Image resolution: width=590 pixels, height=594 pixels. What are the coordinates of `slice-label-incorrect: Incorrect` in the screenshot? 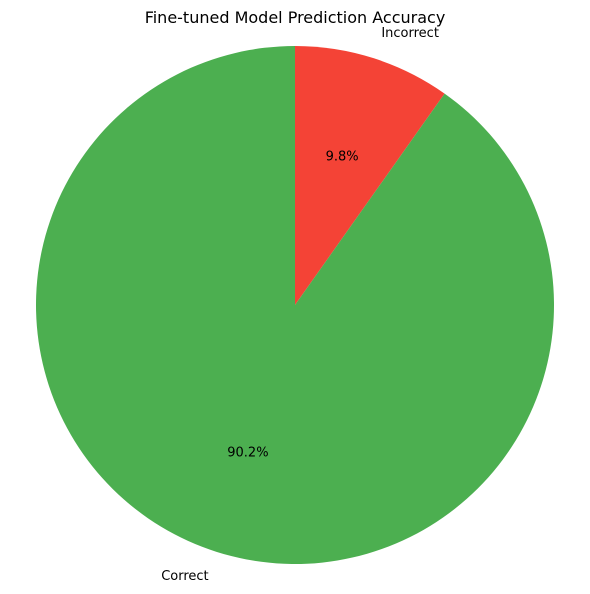 It's located at (410, 33).